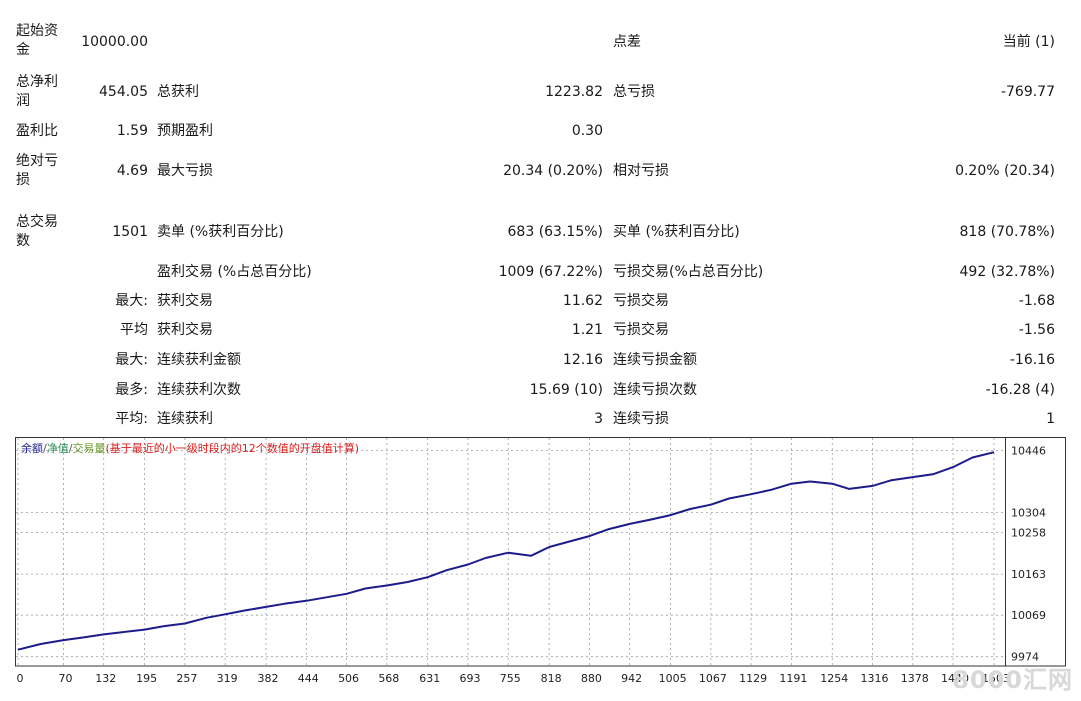  I want to click on relative-drawdown-value: 0.20% (20.34), so click(1005, 171).